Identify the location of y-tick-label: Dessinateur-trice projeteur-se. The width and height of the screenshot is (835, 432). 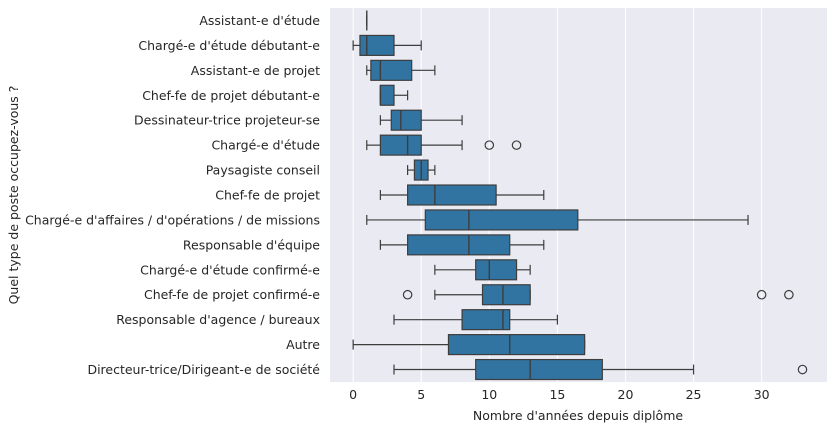
(227, 120).